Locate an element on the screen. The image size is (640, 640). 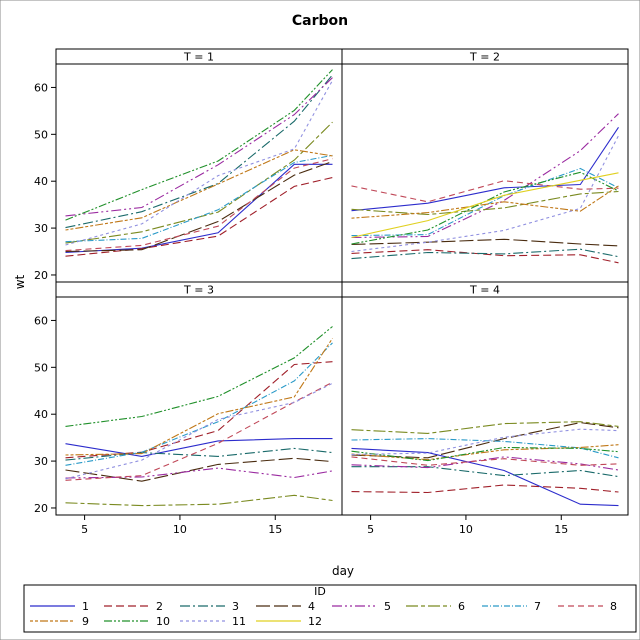
legend-item-id-8: 8 is located at coordinates (587, 606).